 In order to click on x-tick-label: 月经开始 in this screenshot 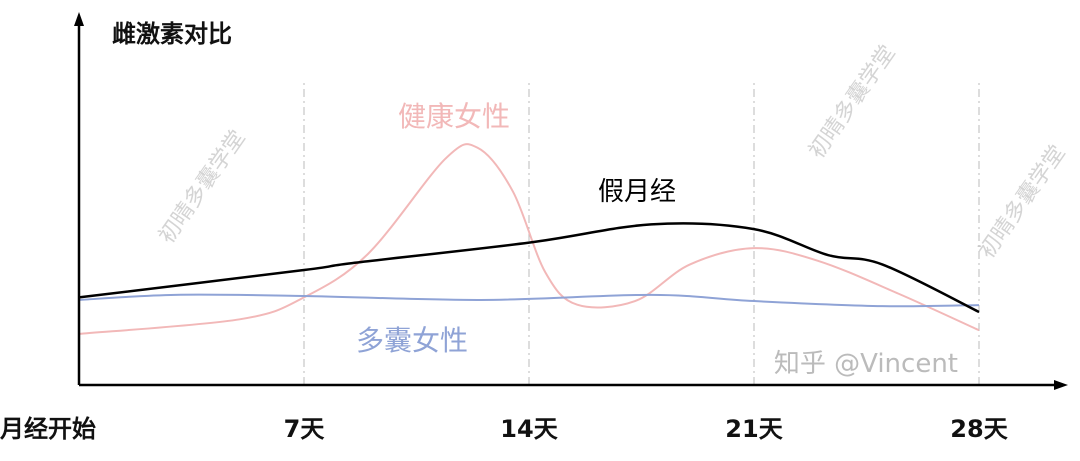, I will do `click(48, 429)`.